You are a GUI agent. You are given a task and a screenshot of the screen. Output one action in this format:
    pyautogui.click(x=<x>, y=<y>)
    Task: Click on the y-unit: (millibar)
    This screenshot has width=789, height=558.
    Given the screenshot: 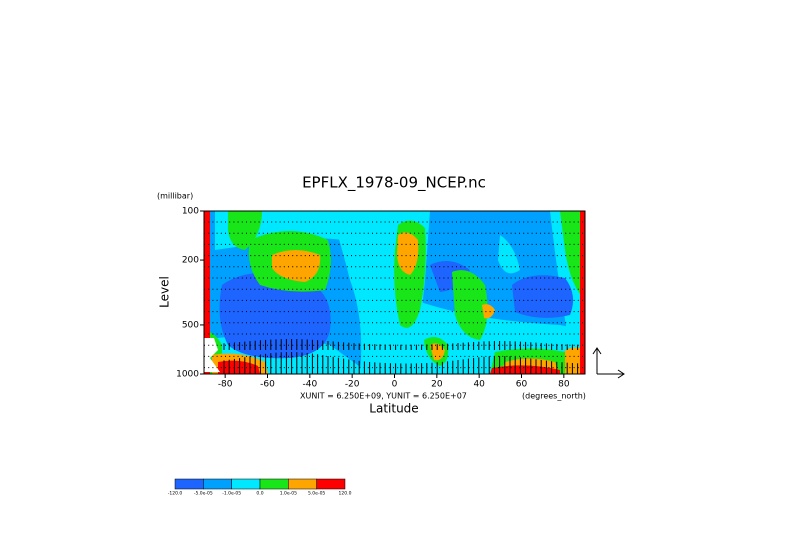 What is the action you would take?
    pyautogui.click(x=175, y=196)
    